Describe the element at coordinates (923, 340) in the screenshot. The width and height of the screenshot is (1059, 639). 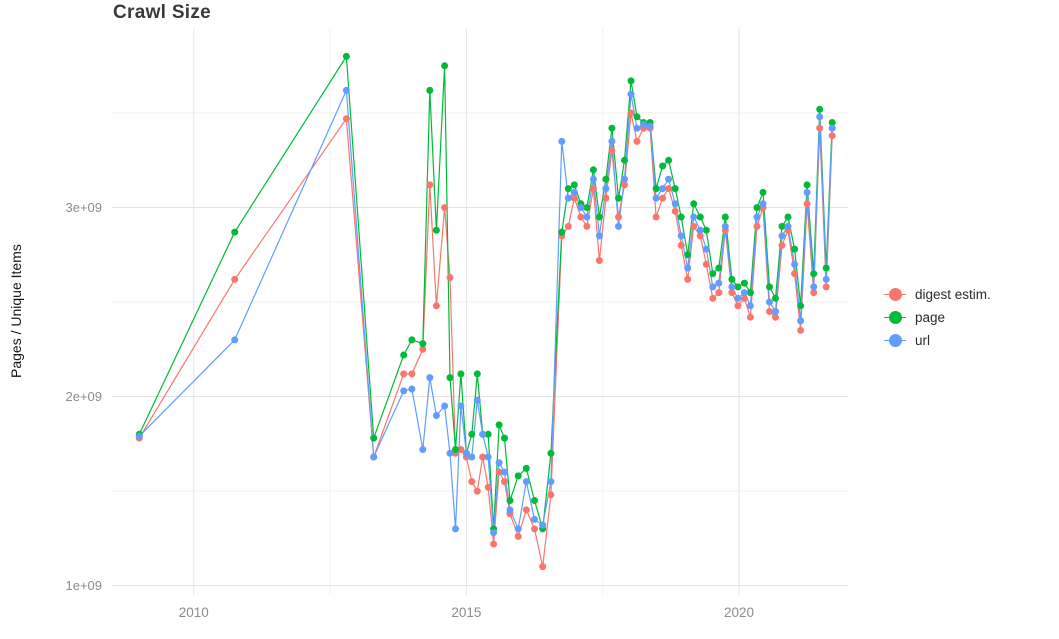
I see `legend-label-url: url` at that location.